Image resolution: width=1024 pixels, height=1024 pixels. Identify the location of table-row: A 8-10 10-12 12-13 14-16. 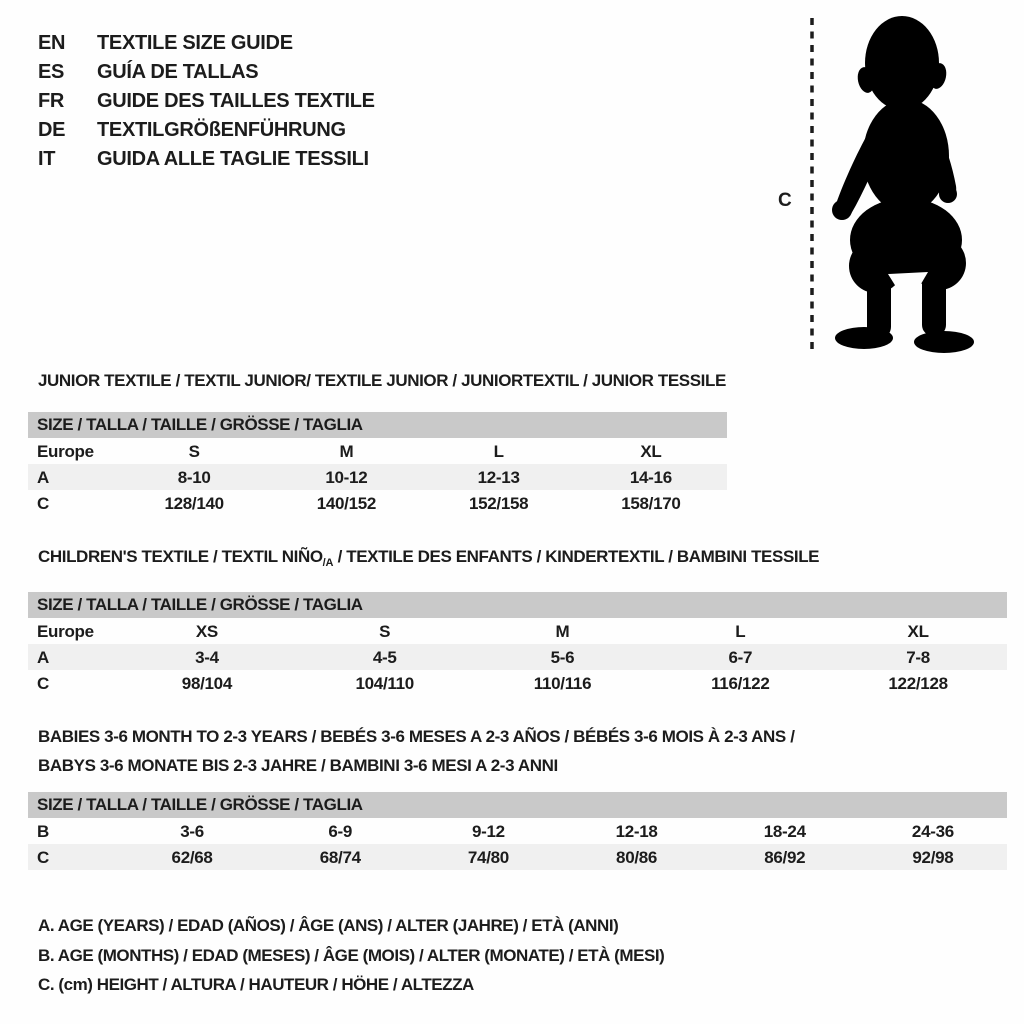
(377, 477).